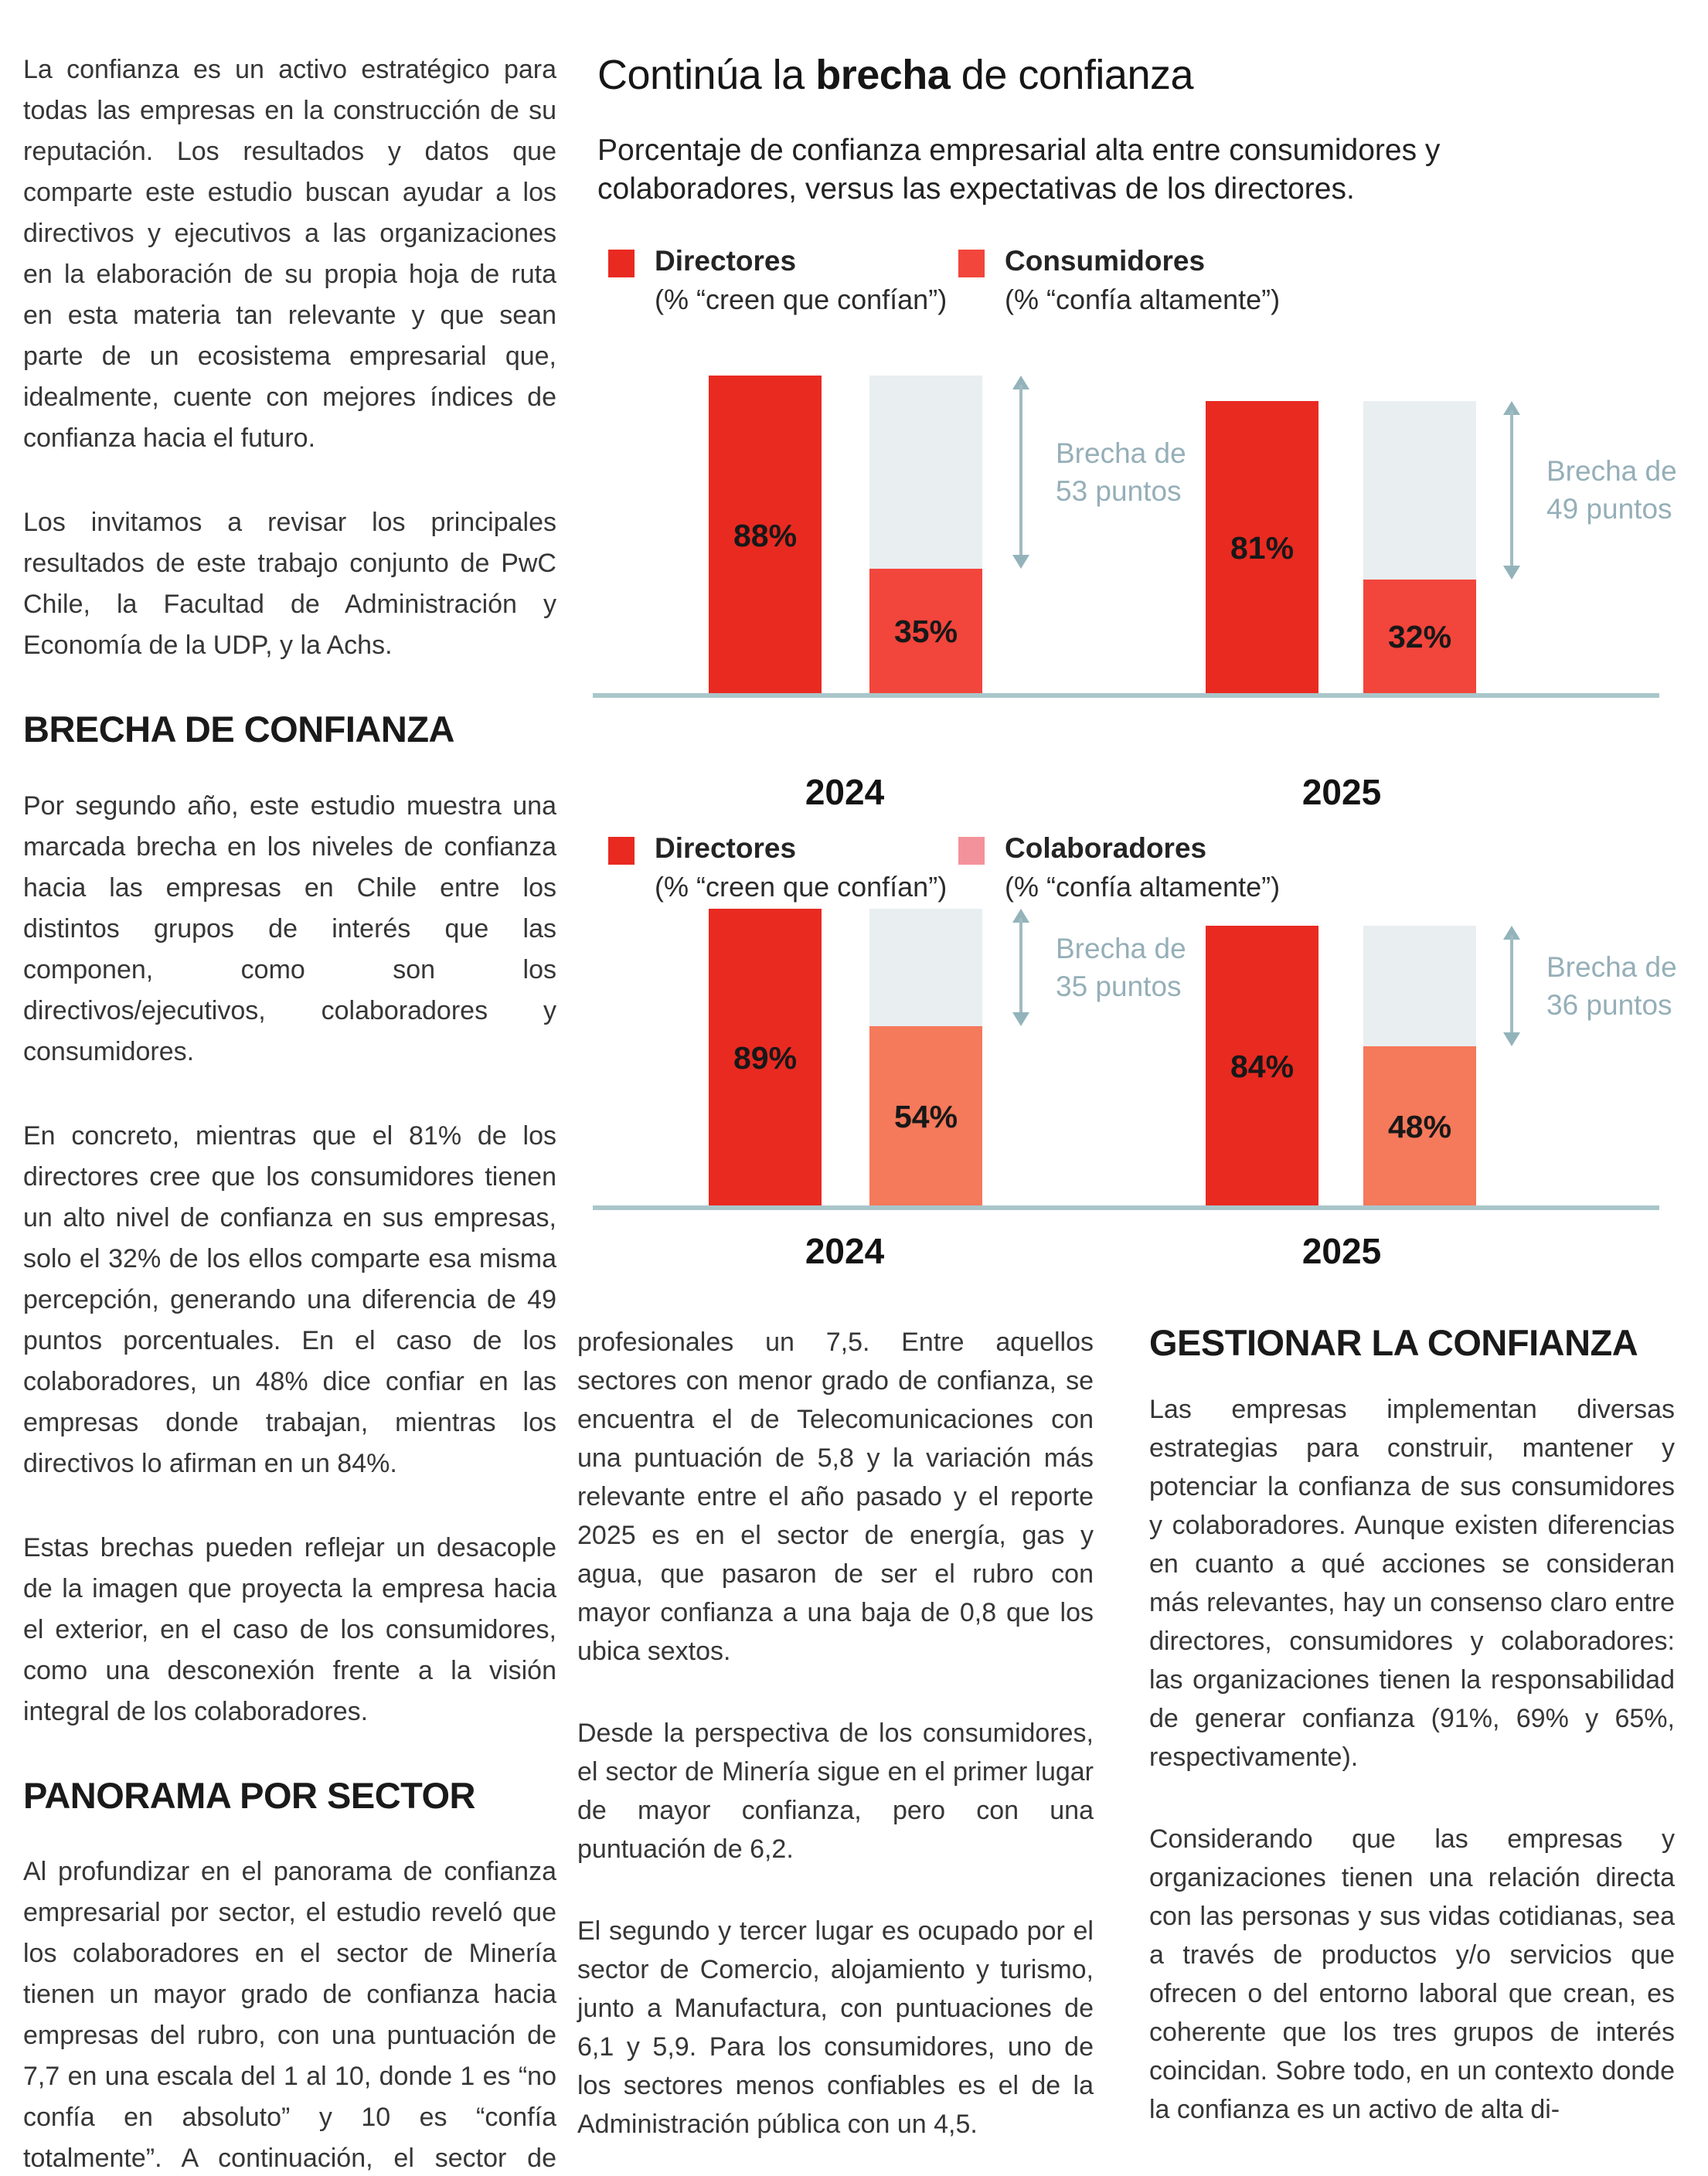 This screenshot has height=2176, width=1708. Describe the element at coordinates (1149, 1253) in the screenshot. I see `chart2-x-labels: 2024 2025` at that location.